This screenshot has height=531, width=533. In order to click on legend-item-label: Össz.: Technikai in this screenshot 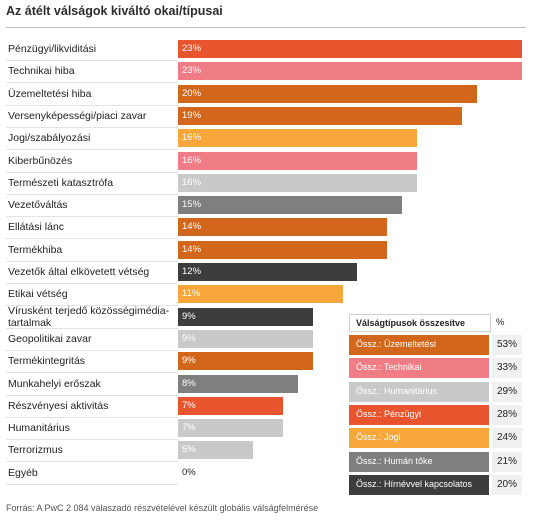, I will do `click(389, 367)`.